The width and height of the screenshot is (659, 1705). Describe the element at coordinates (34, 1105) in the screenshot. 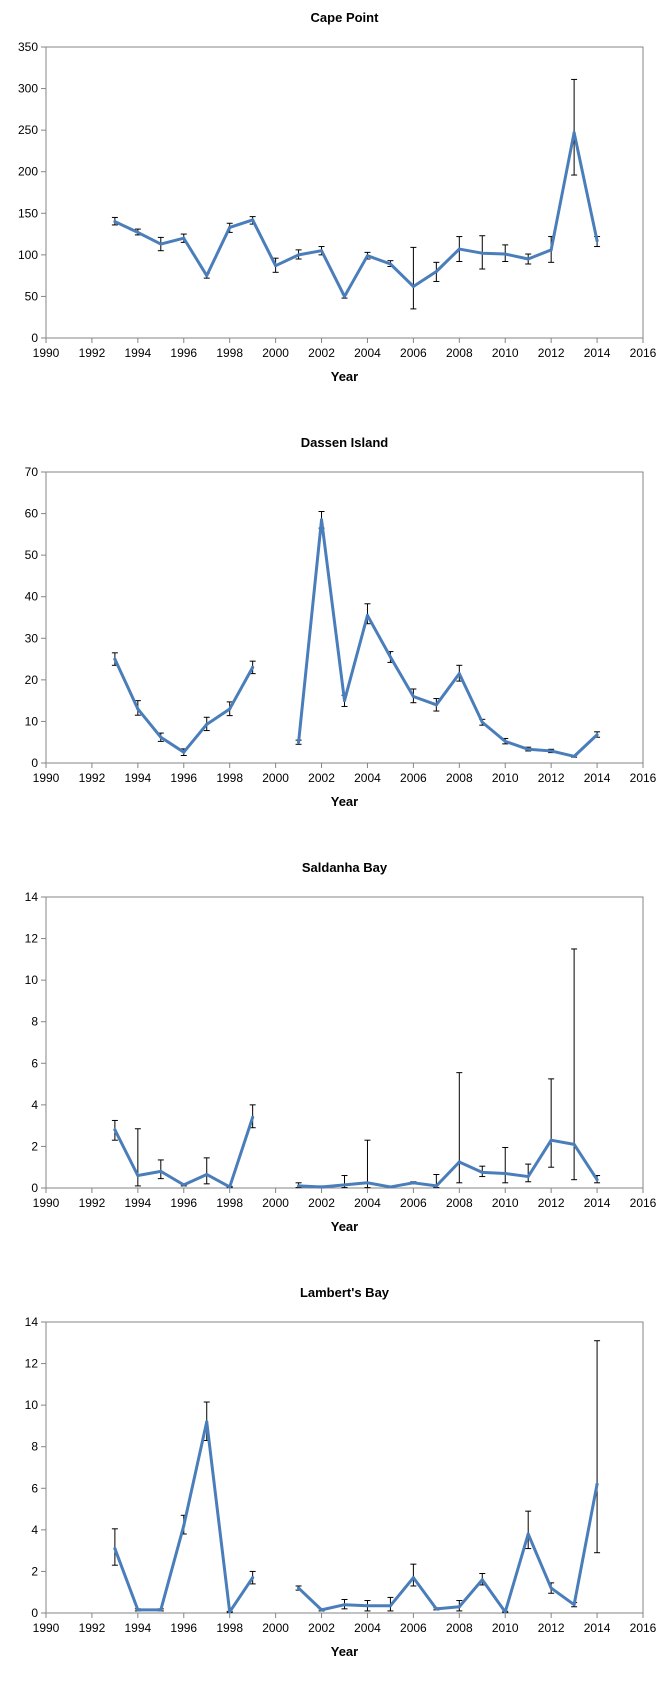

I see `y-tick-label: 4` at that location.